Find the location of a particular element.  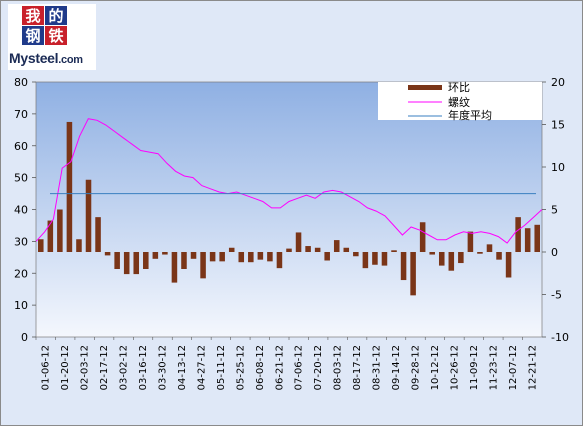

legend-label-bar: 环比 is located at coordinates (459, 87).